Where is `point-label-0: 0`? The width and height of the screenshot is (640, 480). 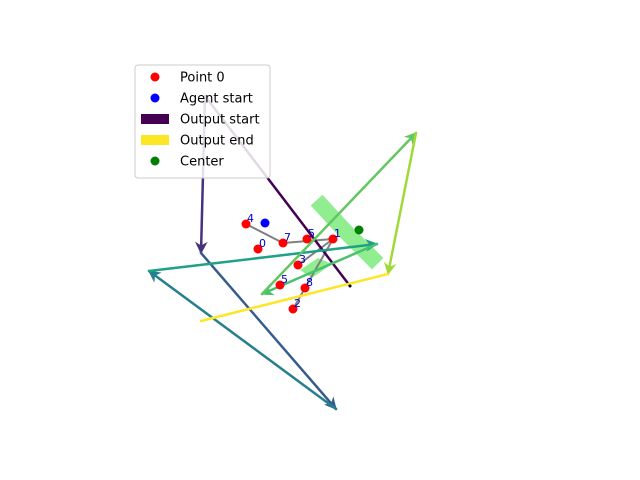
point-label-0: 0 is located at coordinates (262, 243).